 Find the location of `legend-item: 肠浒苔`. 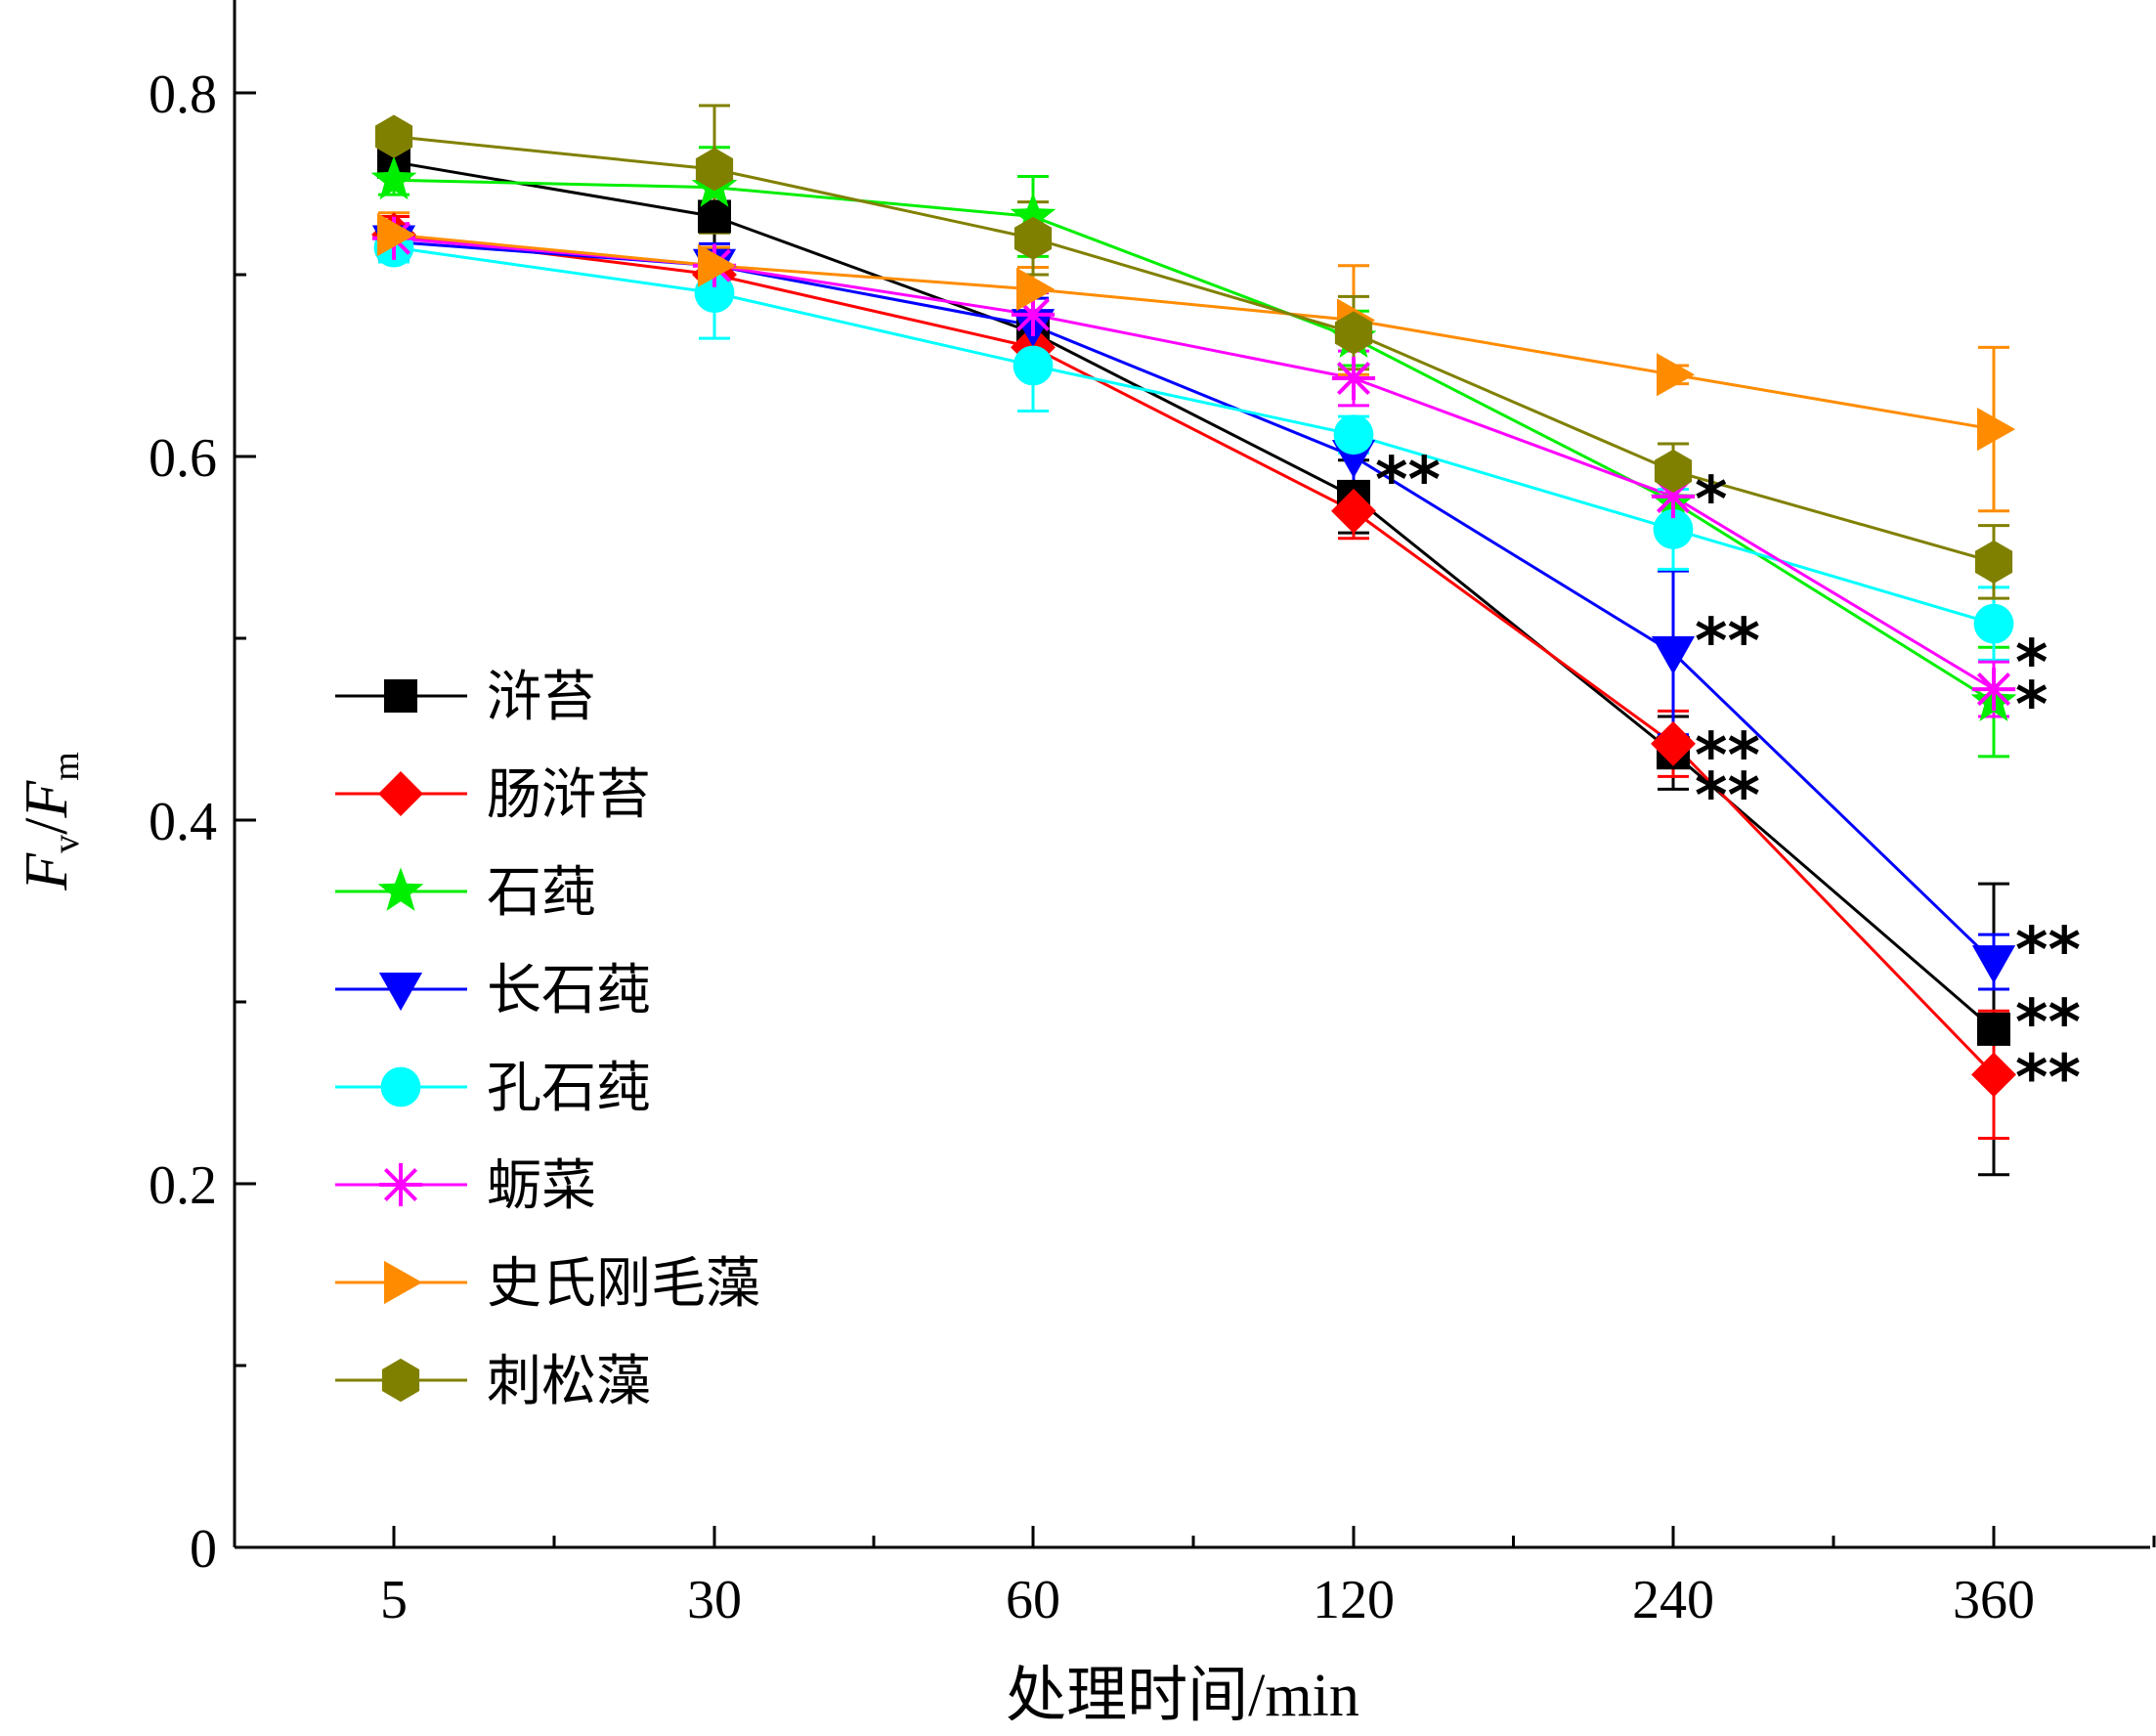

legend-item: 肠浒苔 is located at coordinates (493, 795).